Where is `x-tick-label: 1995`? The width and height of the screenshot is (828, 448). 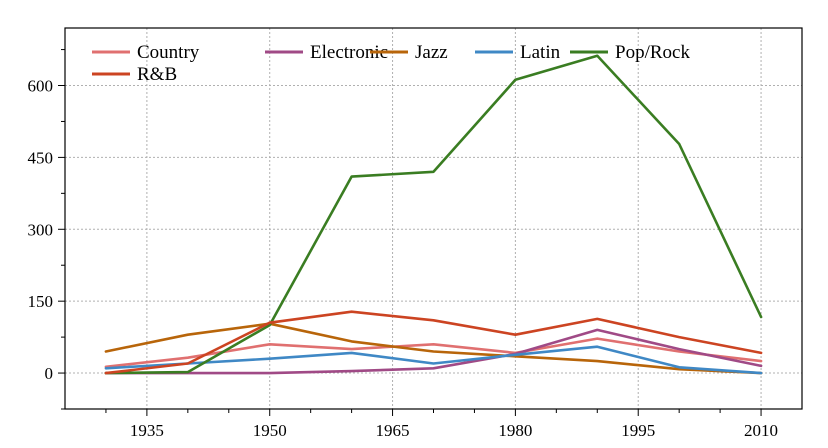
x-tick-label: 1995 is located at coordinates (638, 430).